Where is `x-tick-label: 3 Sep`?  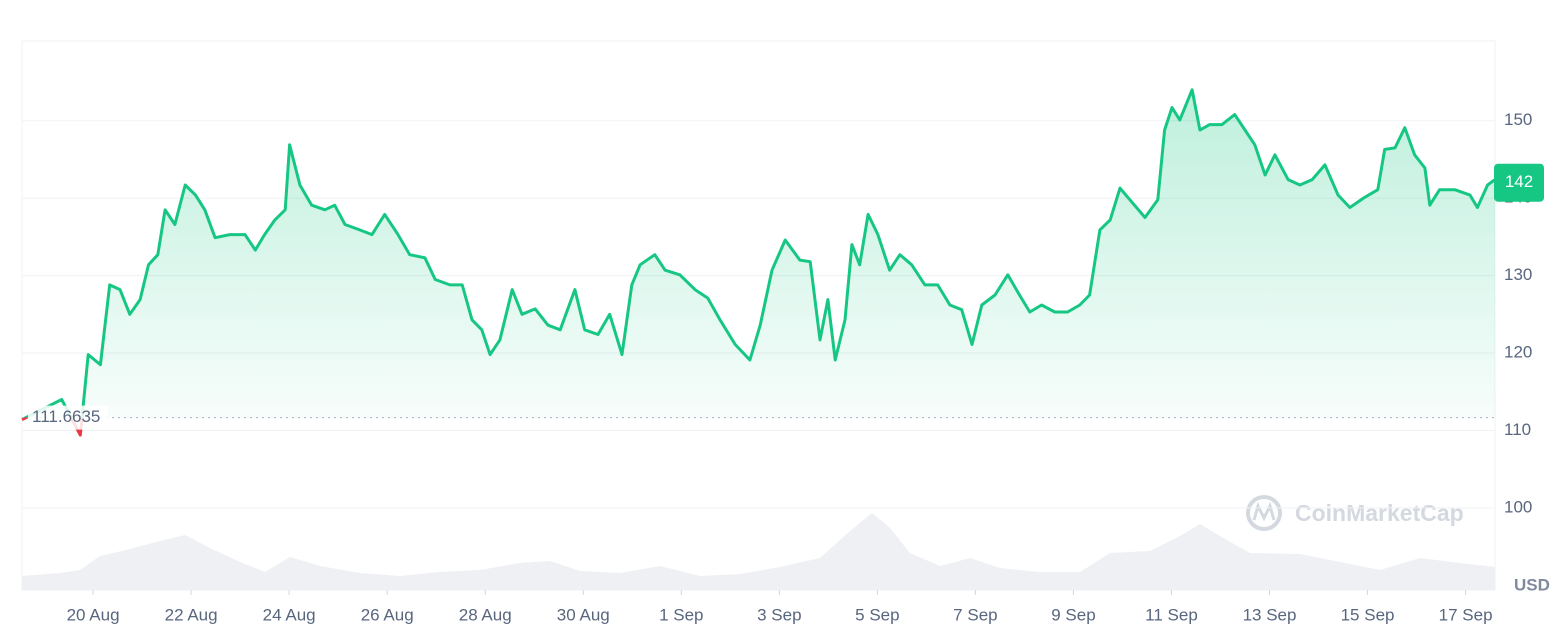 x-tick-label: 3 Sep is located at coordinates (779, 614).